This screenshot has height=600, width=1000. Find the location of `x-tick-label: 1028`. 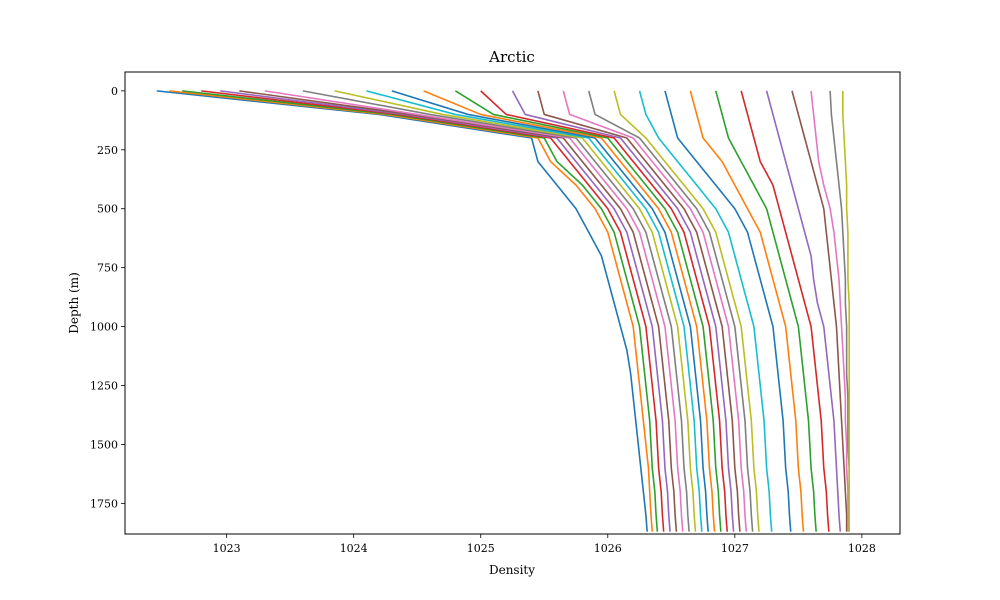

x-tick-label: 1028 is located at coordinates (862, 548).